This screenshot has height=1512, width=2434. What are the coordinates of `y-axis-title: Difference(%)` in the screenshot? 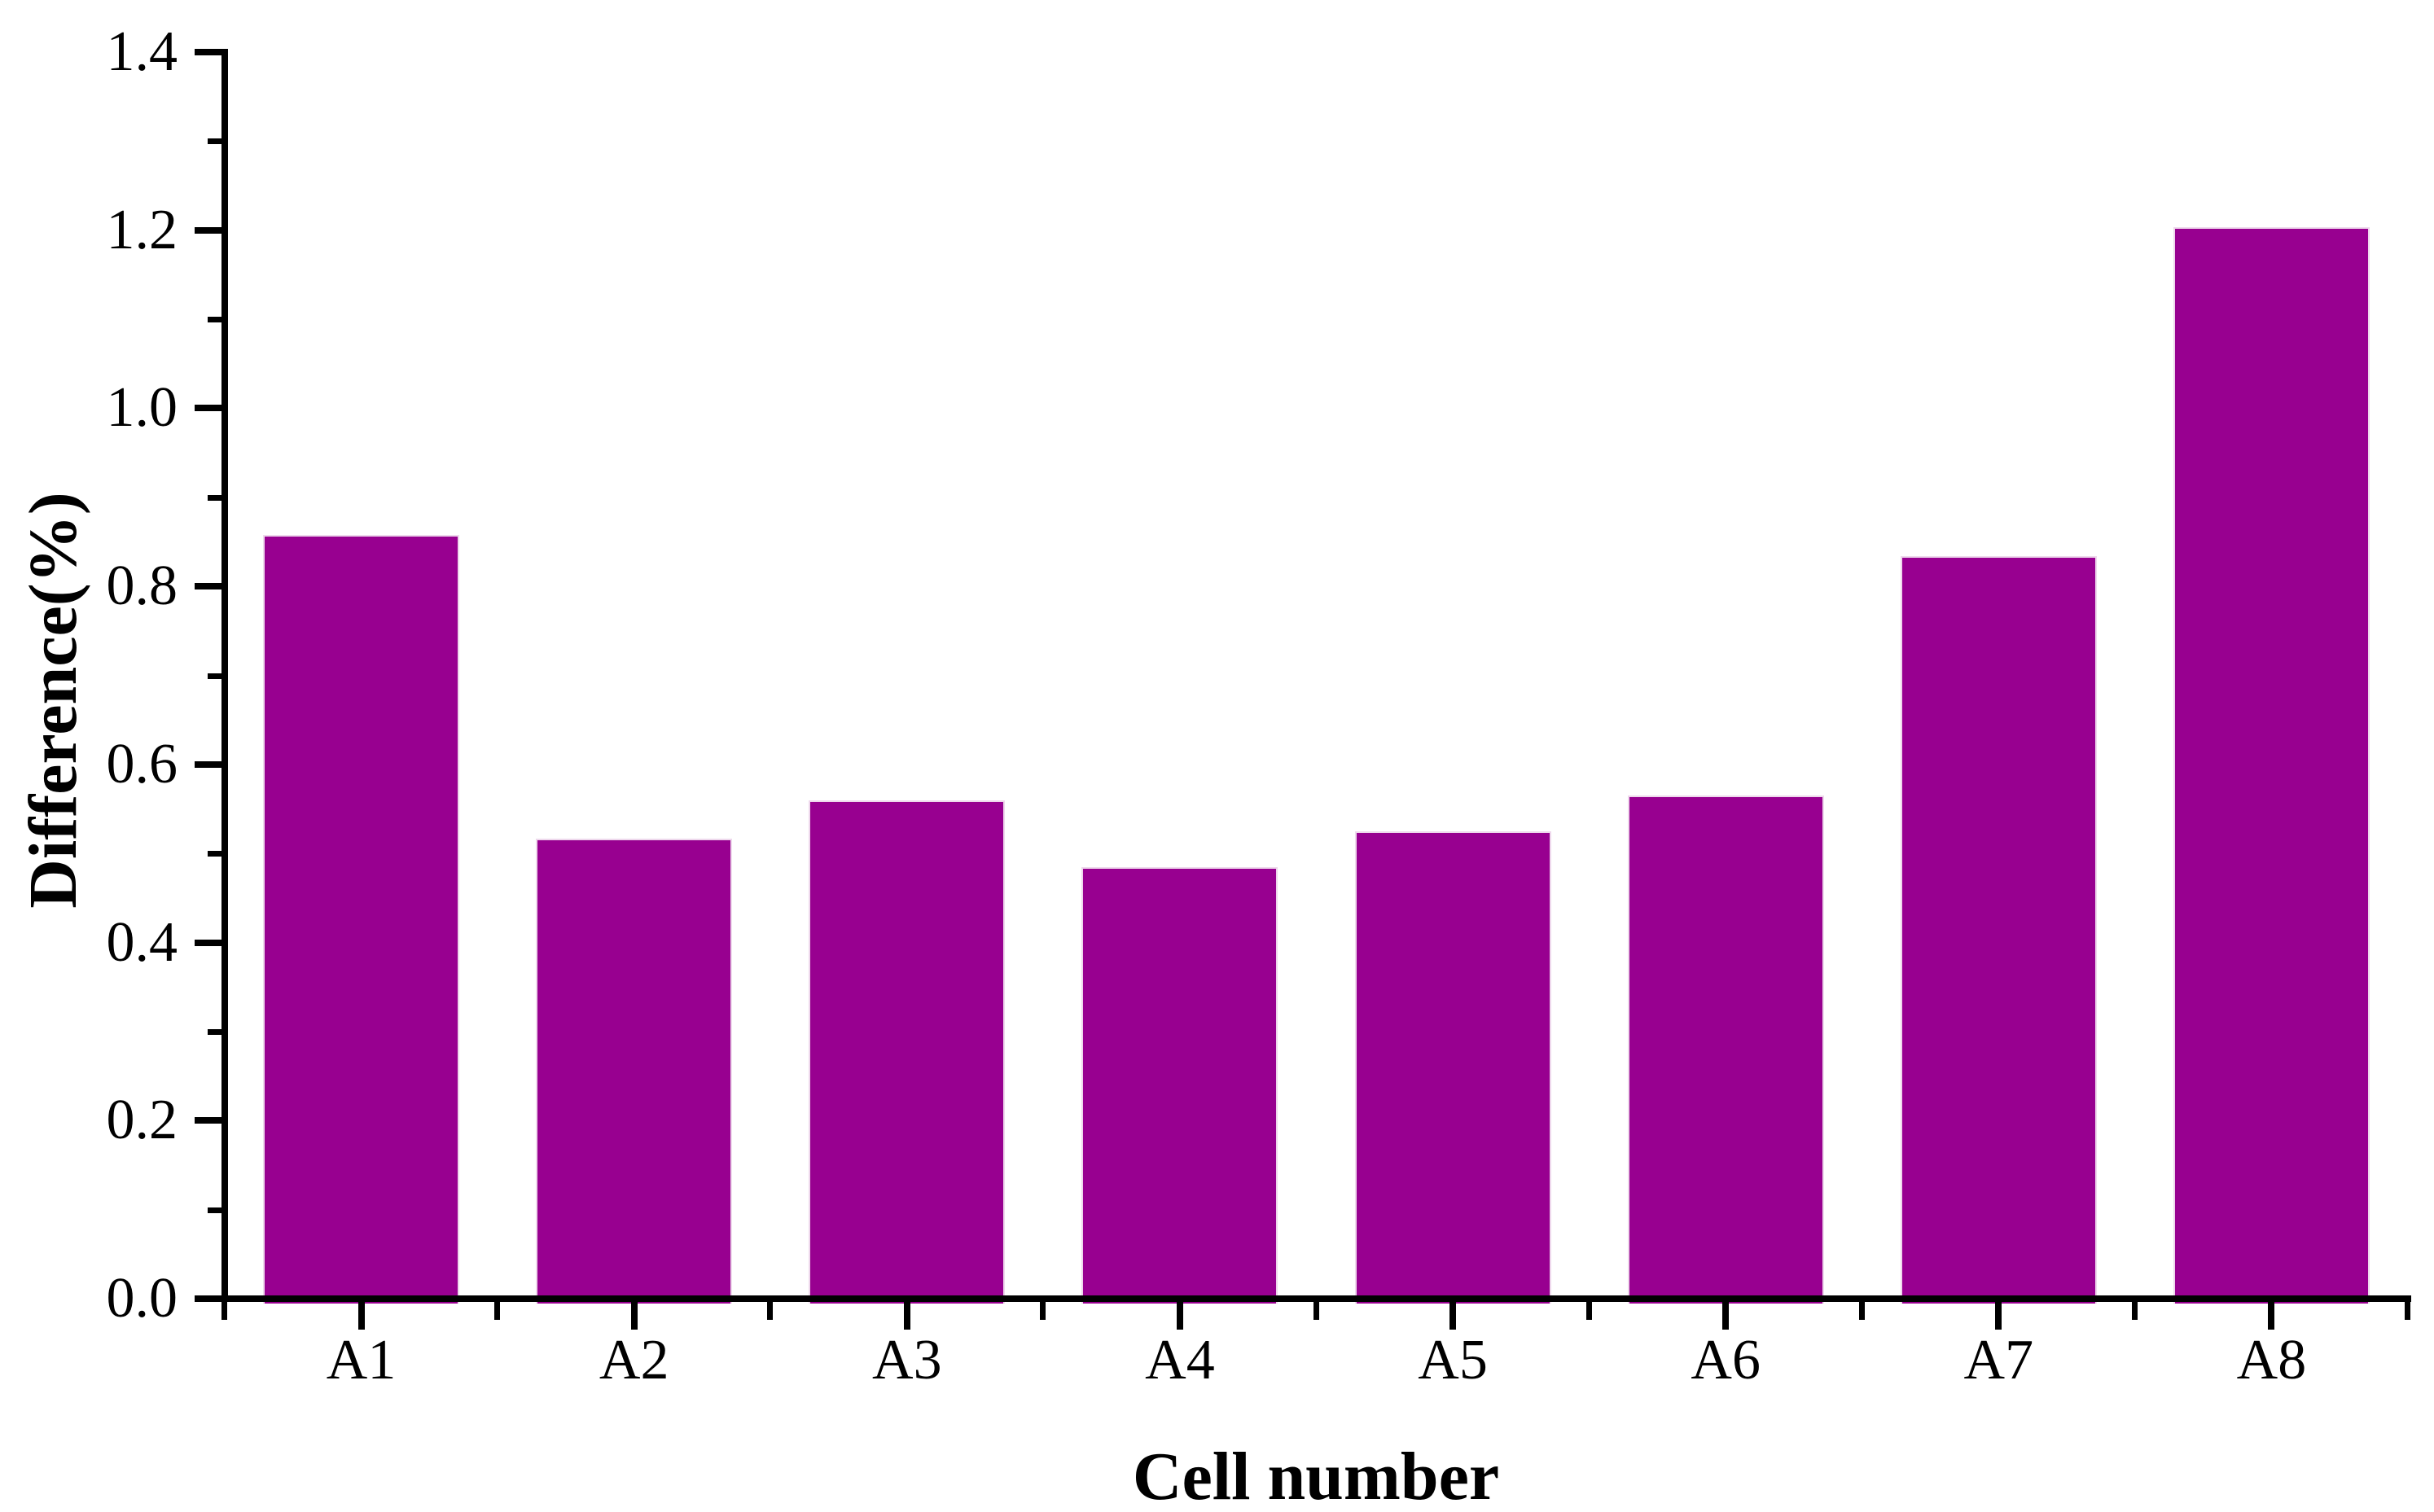 It's located at (53, 701).